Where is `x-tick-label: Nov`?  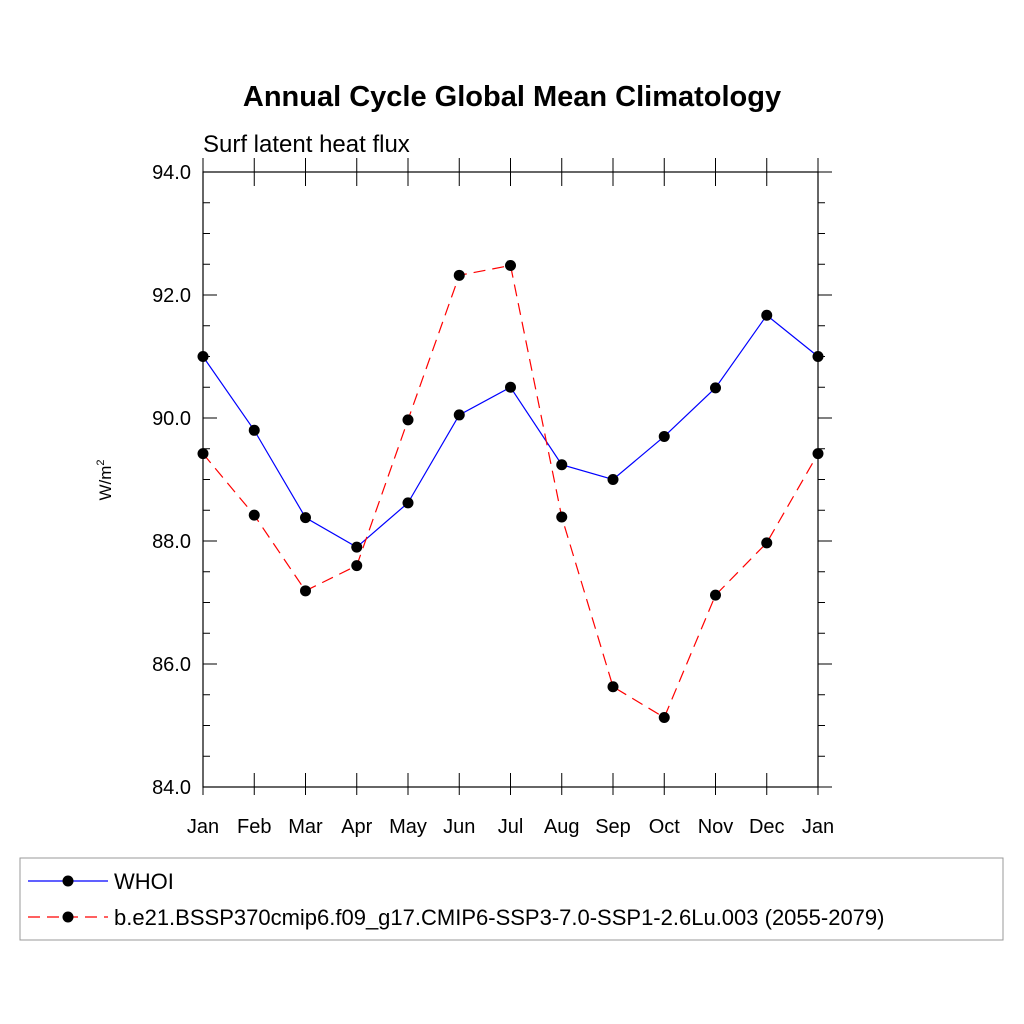
x-tick-label: Nov is located at coordinates (716, 827).